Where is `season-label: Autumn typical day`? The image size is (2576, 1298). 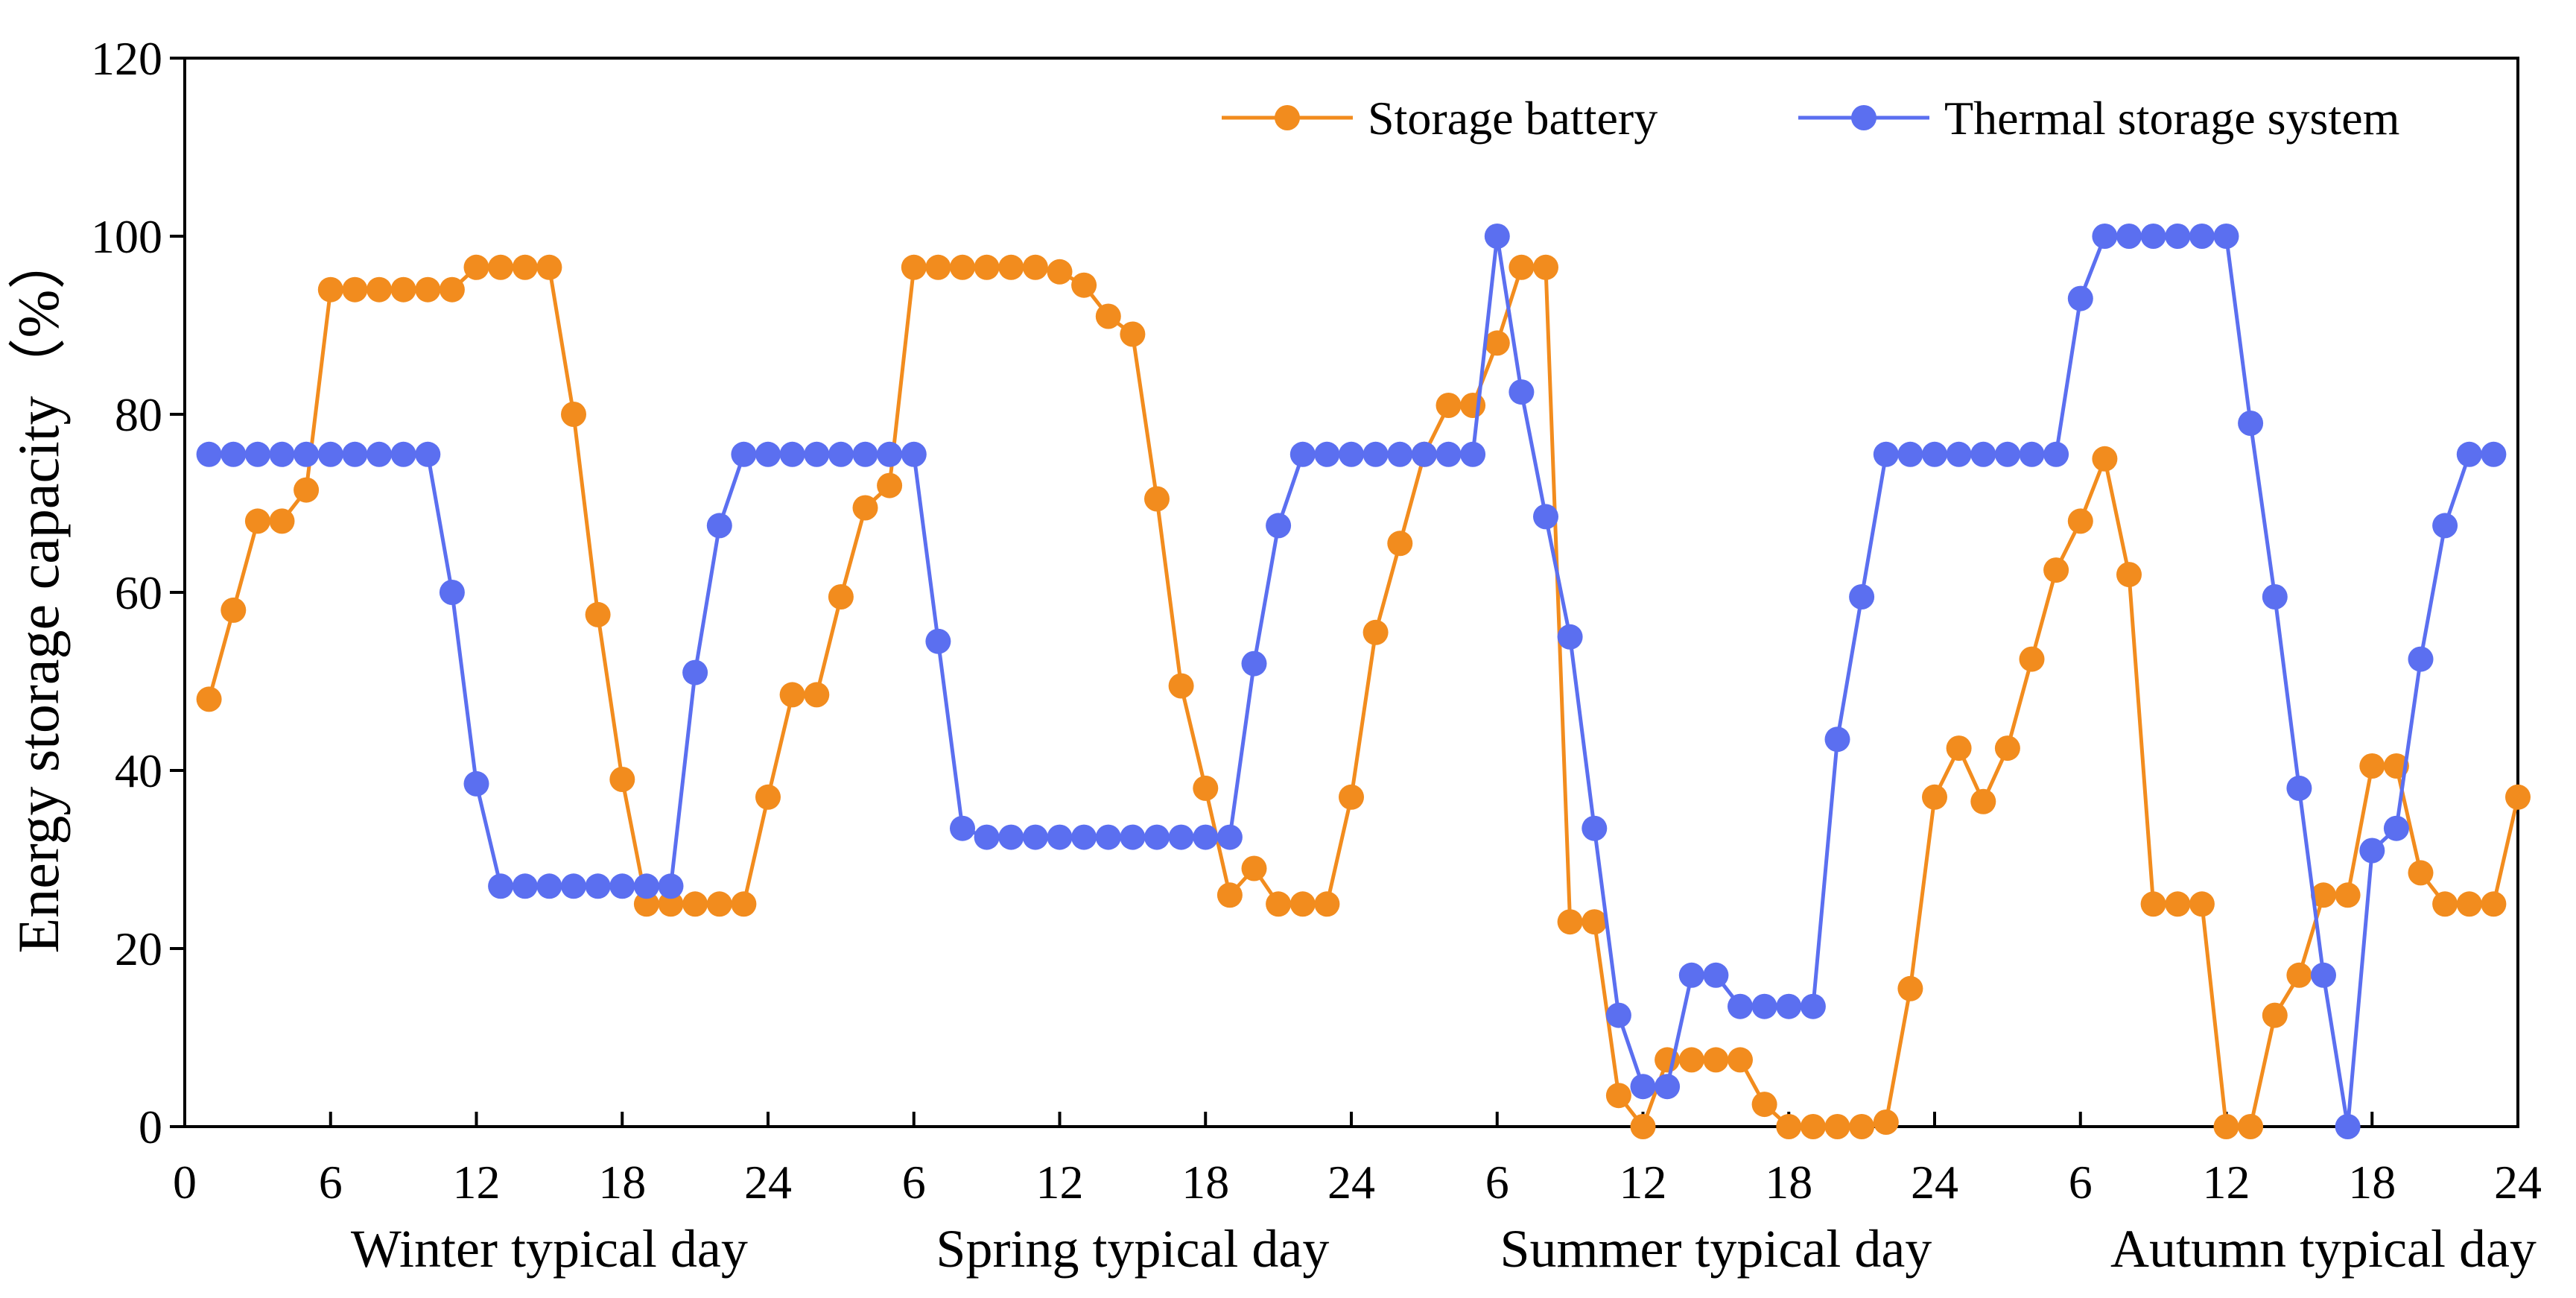
season-label: Autumn typical day is located at coordinates (2323, 1249).